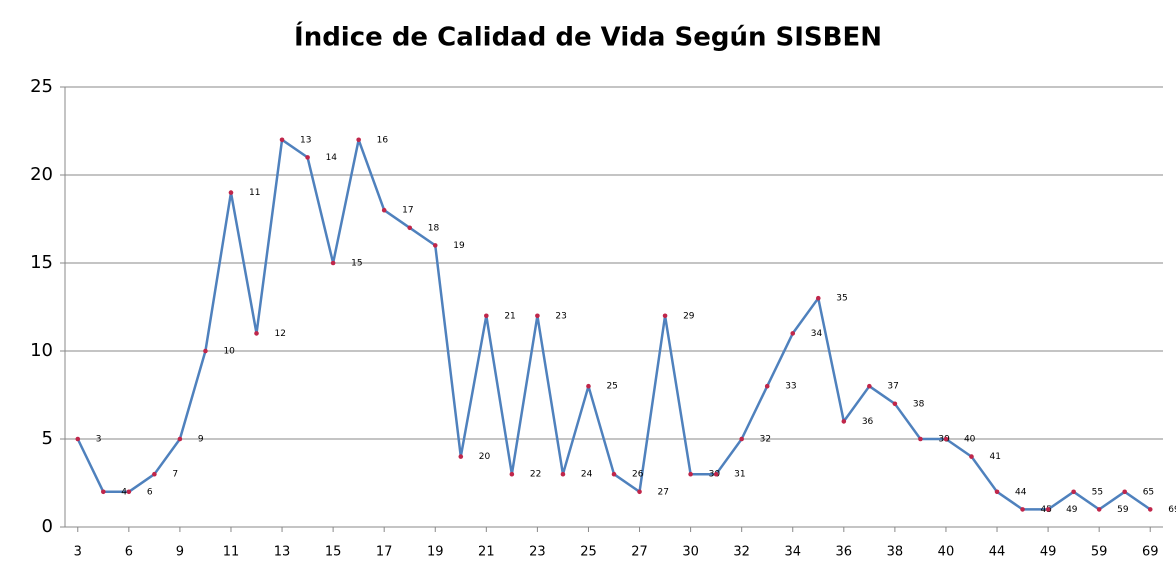 This screenshot has height=562, width=1176. I want to click on y-tick-label: 10, so click(41, 350).